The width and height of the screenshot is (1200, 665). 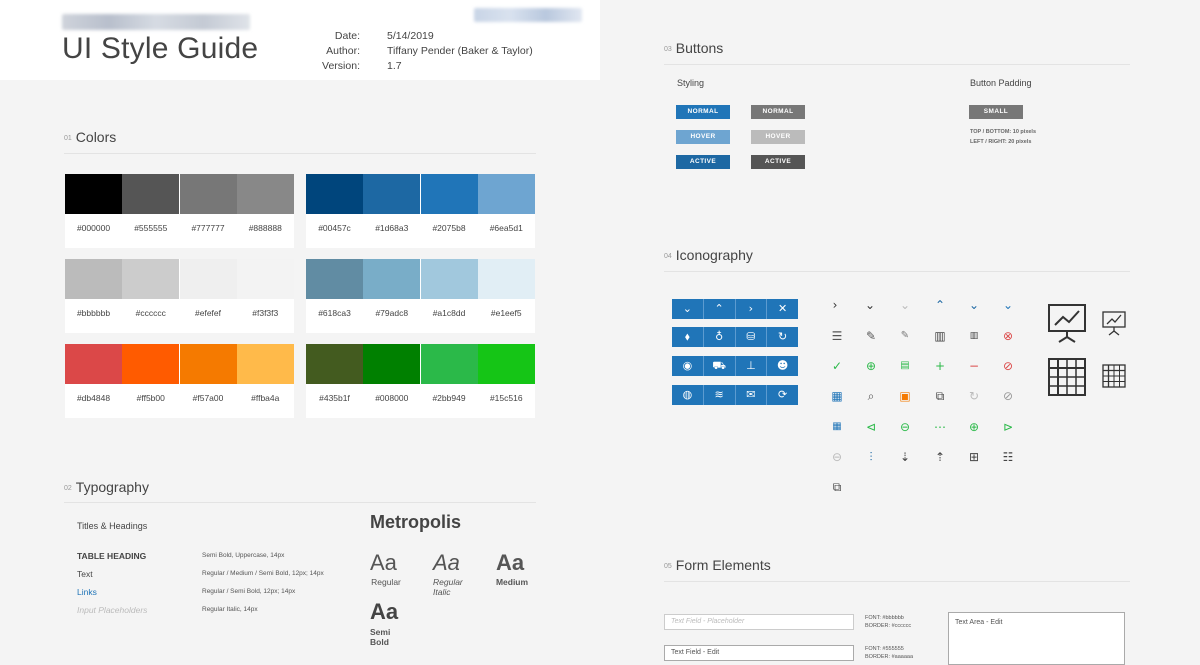 I want to click on swatch-group: #000000 #555555 #777777 #888888, so click(x=179, y=211).